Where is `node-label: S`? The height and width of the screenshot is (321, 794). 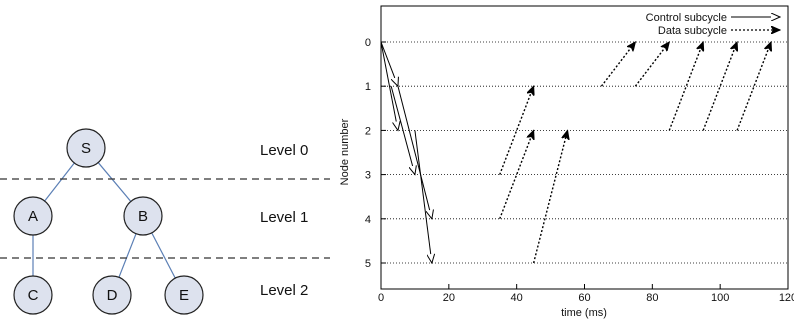 node-label: S is located at coordinates (86, 148).